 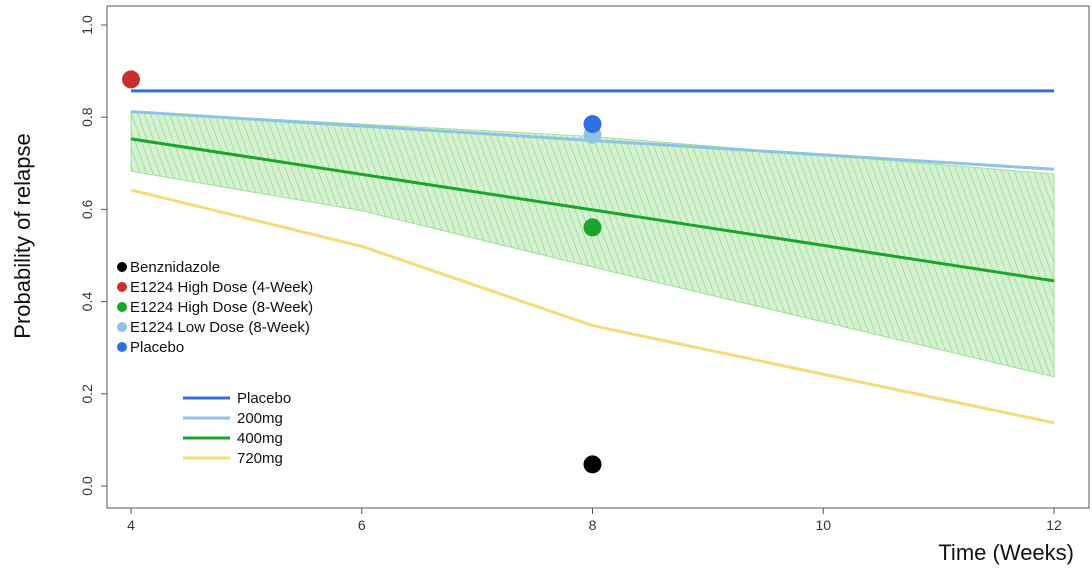 I want to click on x-tick-label: 4, so click(x=131, y=525).